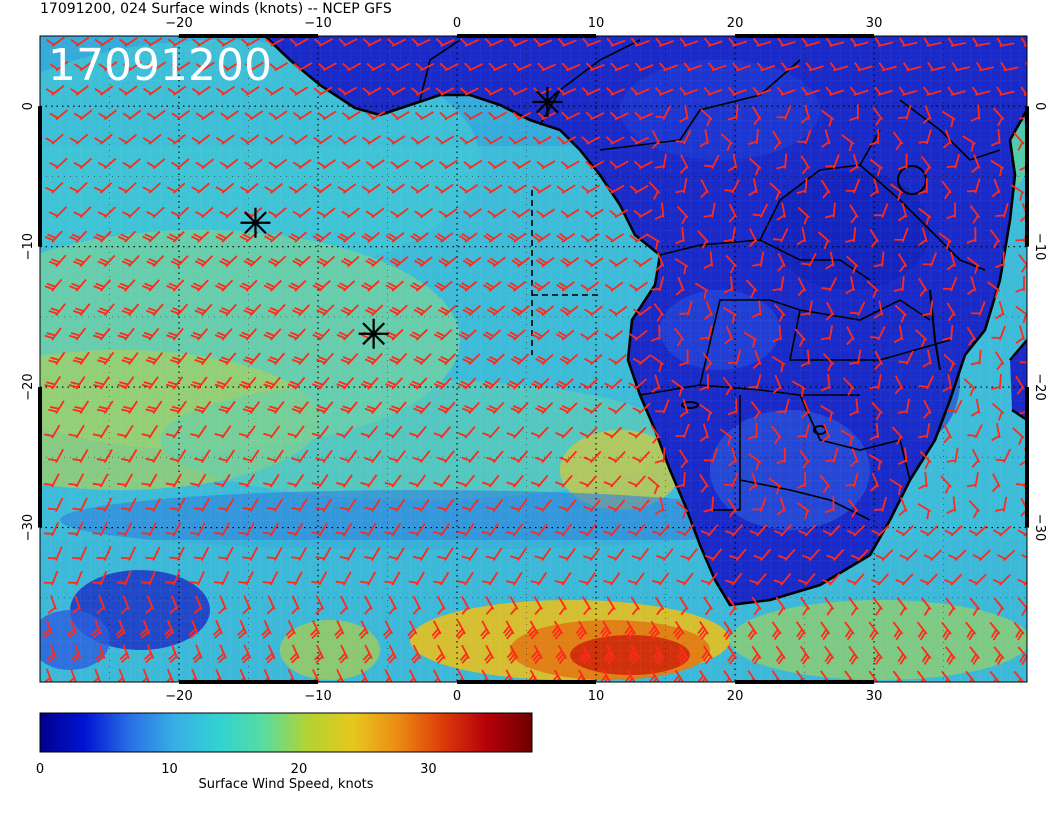 The height and width of the screenshot is (816, 1056). I want to click on asterisk-marker-icon, so click(255, 222).